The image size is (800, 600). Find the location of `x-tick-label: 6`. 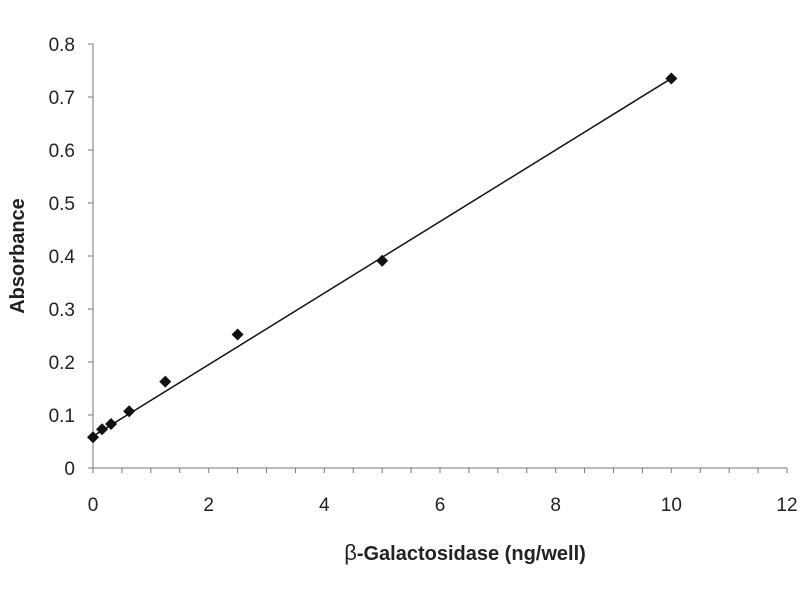

x-tick-label: 6 is located at coordinates (440, 505).